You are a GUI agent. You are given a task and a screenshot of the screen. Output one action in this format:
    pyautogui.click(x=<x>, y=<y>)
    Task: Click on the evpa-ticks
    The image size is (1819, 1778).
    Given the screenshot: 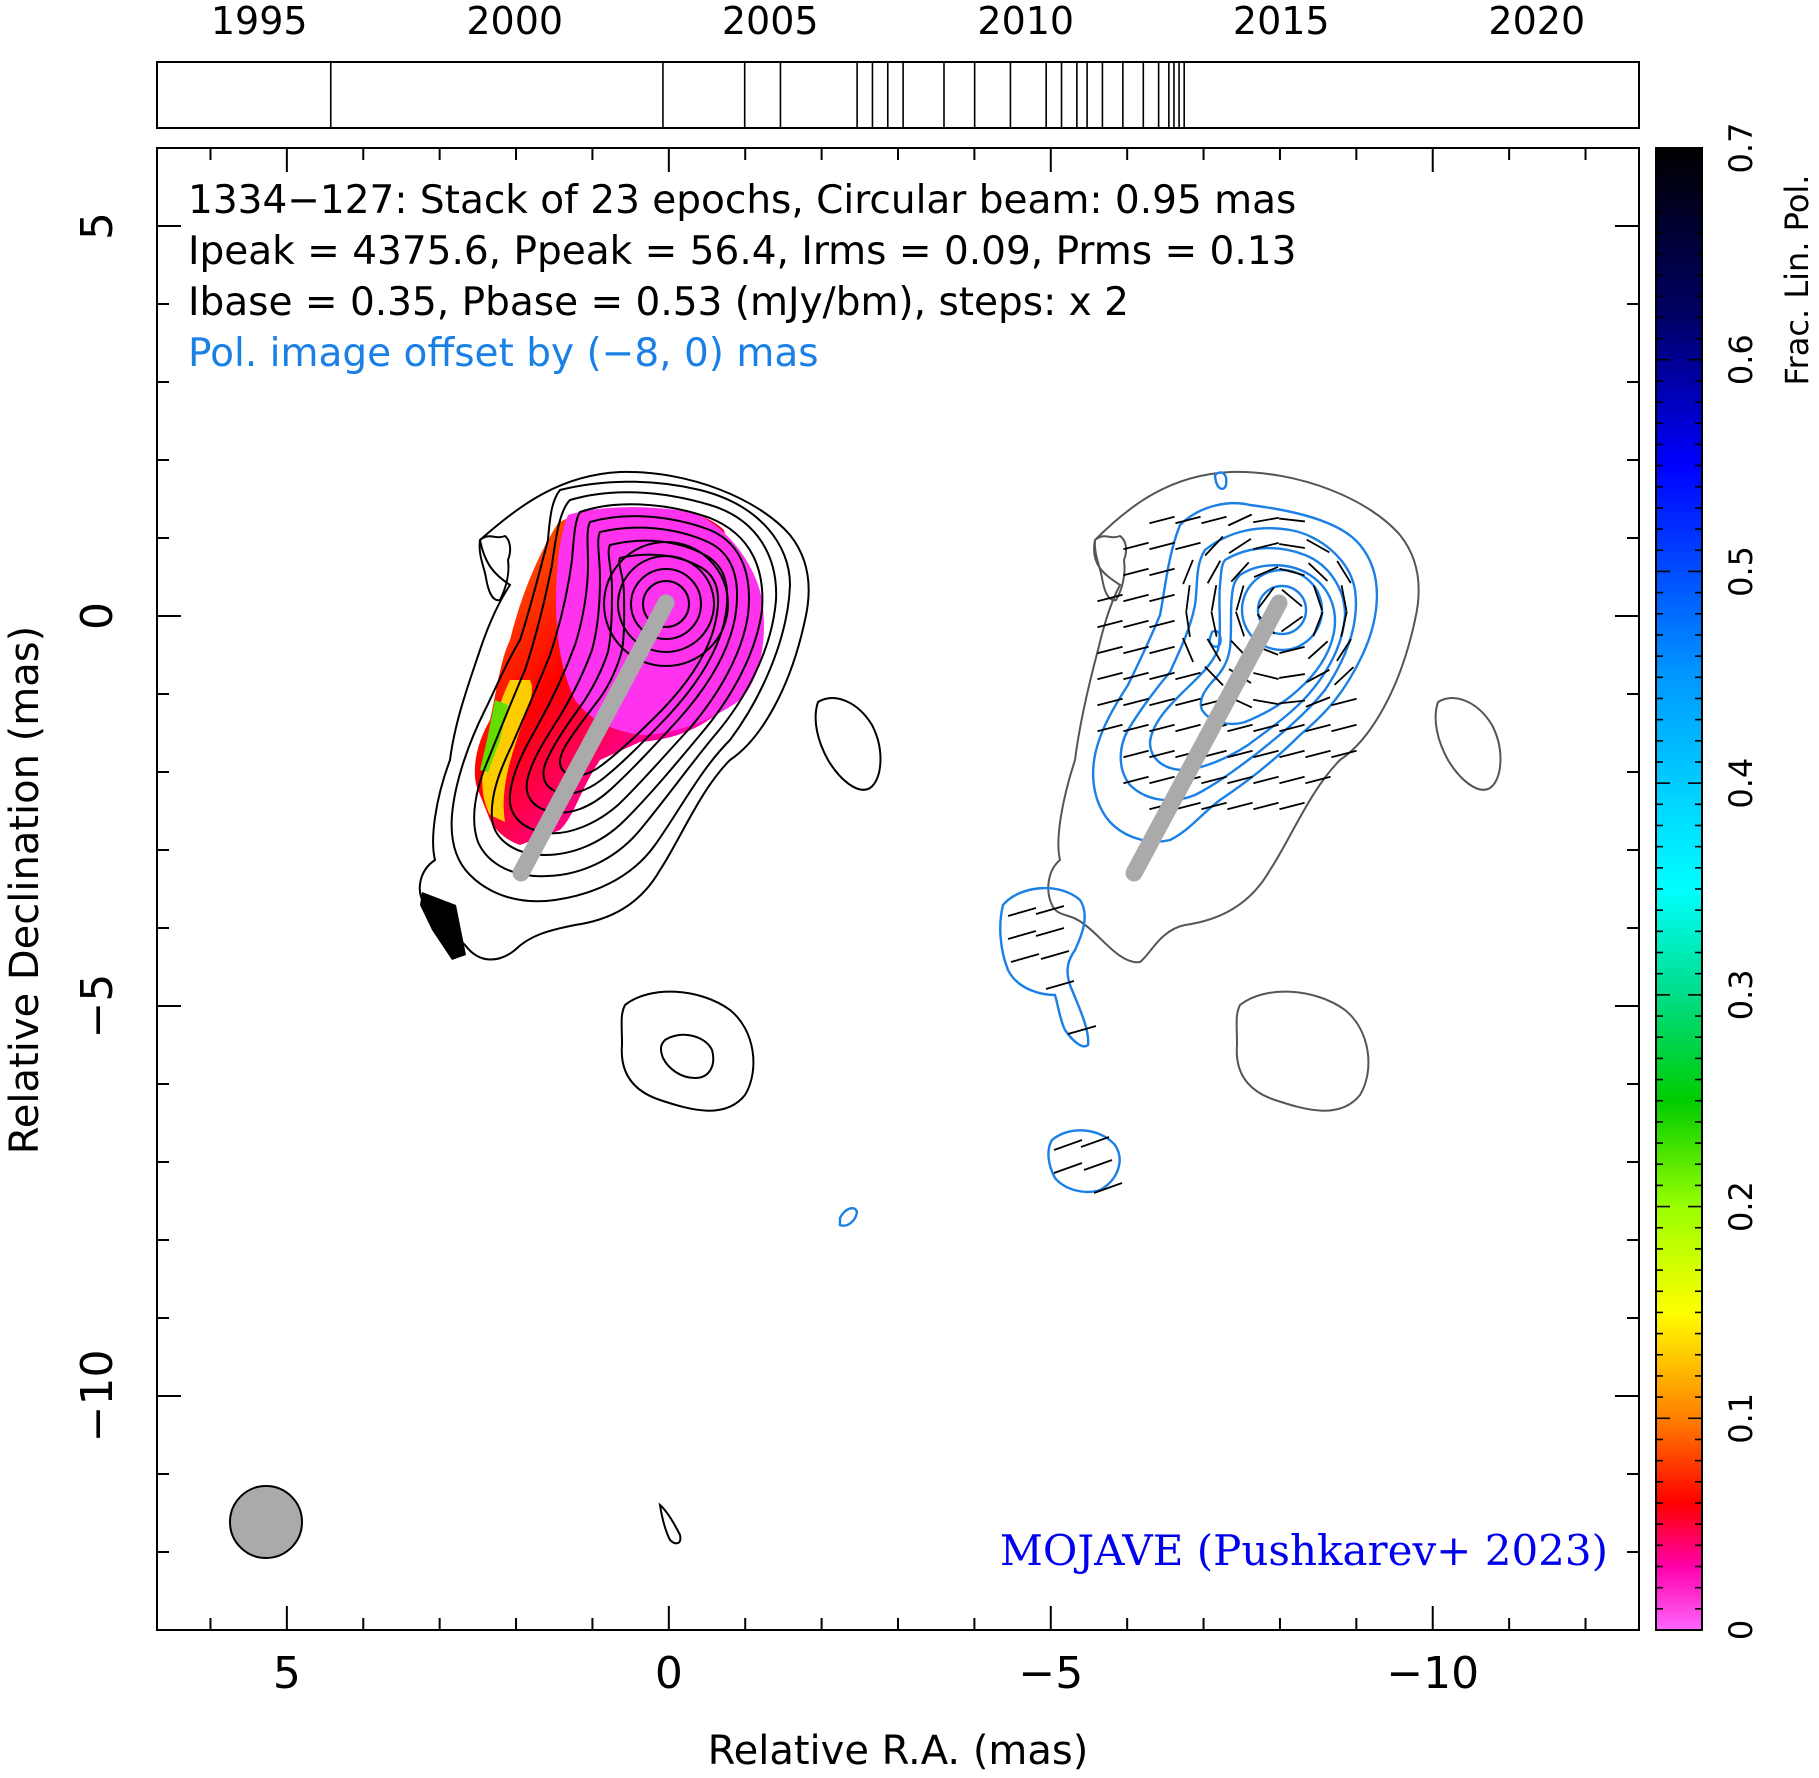 What is the action you would take?
    pyautogui.click(x=1182, y=853)
    